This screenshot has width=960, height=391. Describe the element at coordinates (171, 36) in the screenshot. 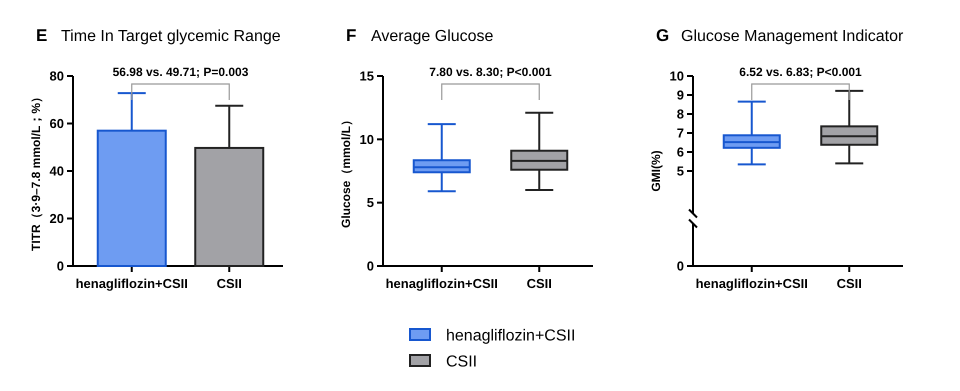

I see `chart-title: Time In Target glycemic Range` at that location.